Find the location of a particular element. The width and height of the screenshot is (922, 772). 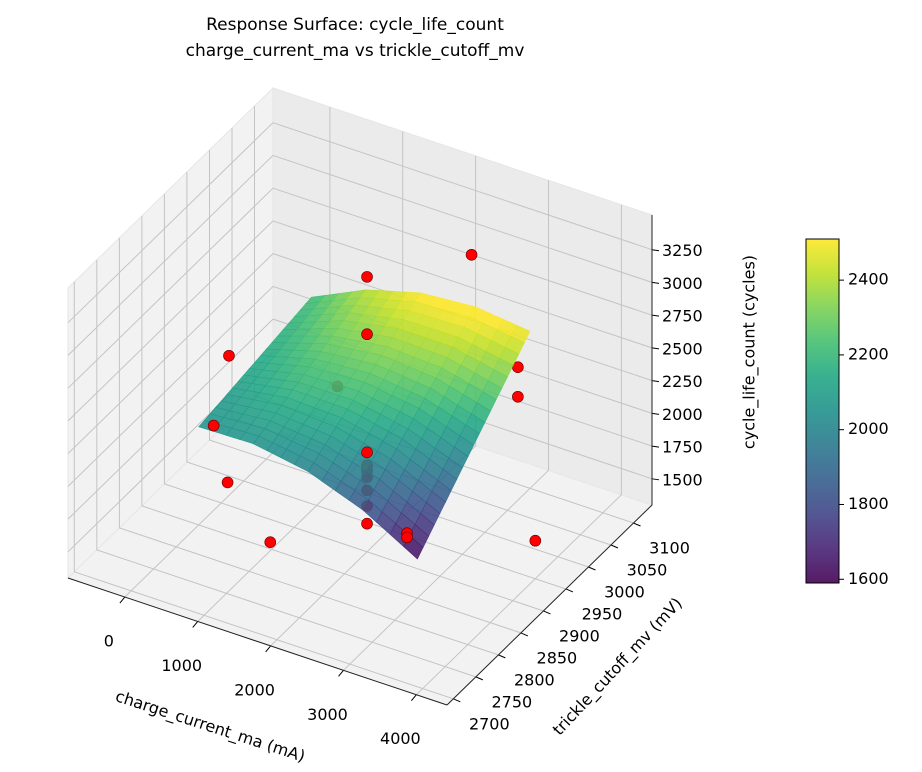

chart-title: Response Surface: cycle_life_count is located at coordinates (355, 25).